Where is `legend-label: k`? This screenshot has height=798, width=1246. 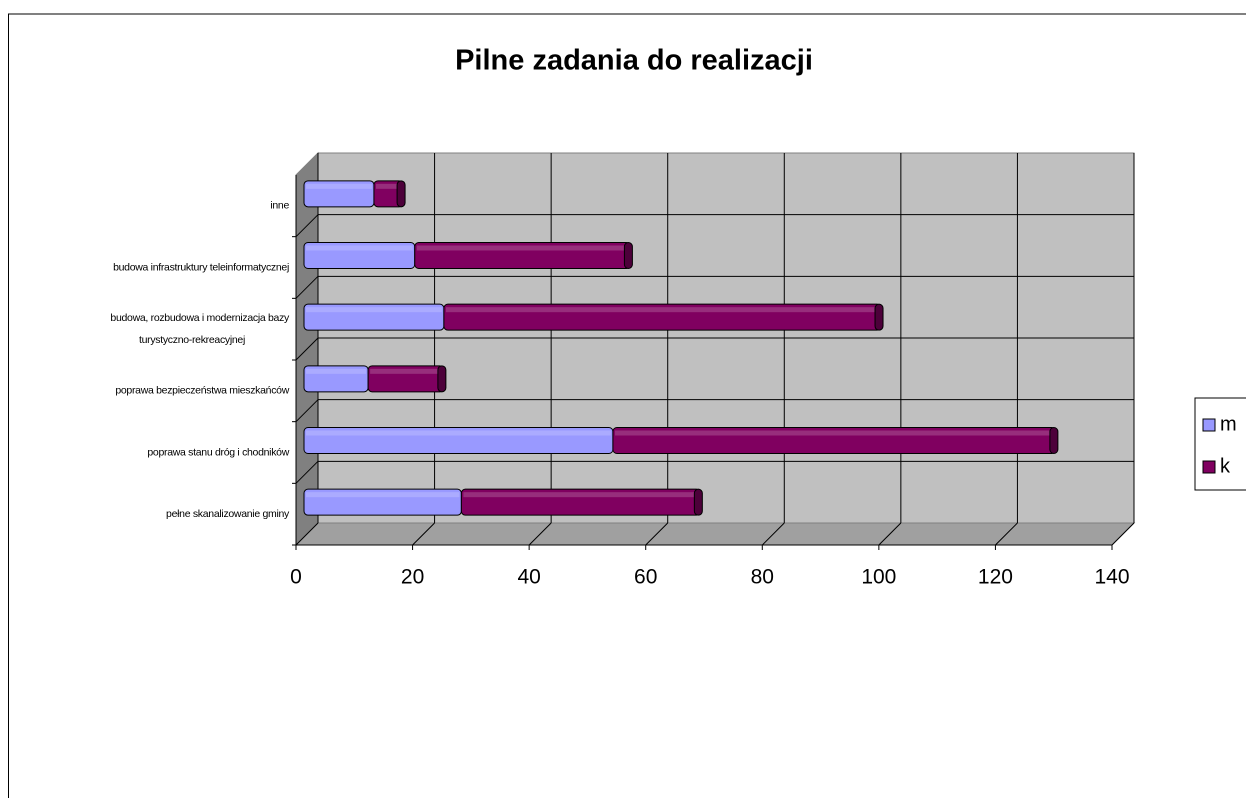 legend-label: k is located at coordinates (1225, 466).